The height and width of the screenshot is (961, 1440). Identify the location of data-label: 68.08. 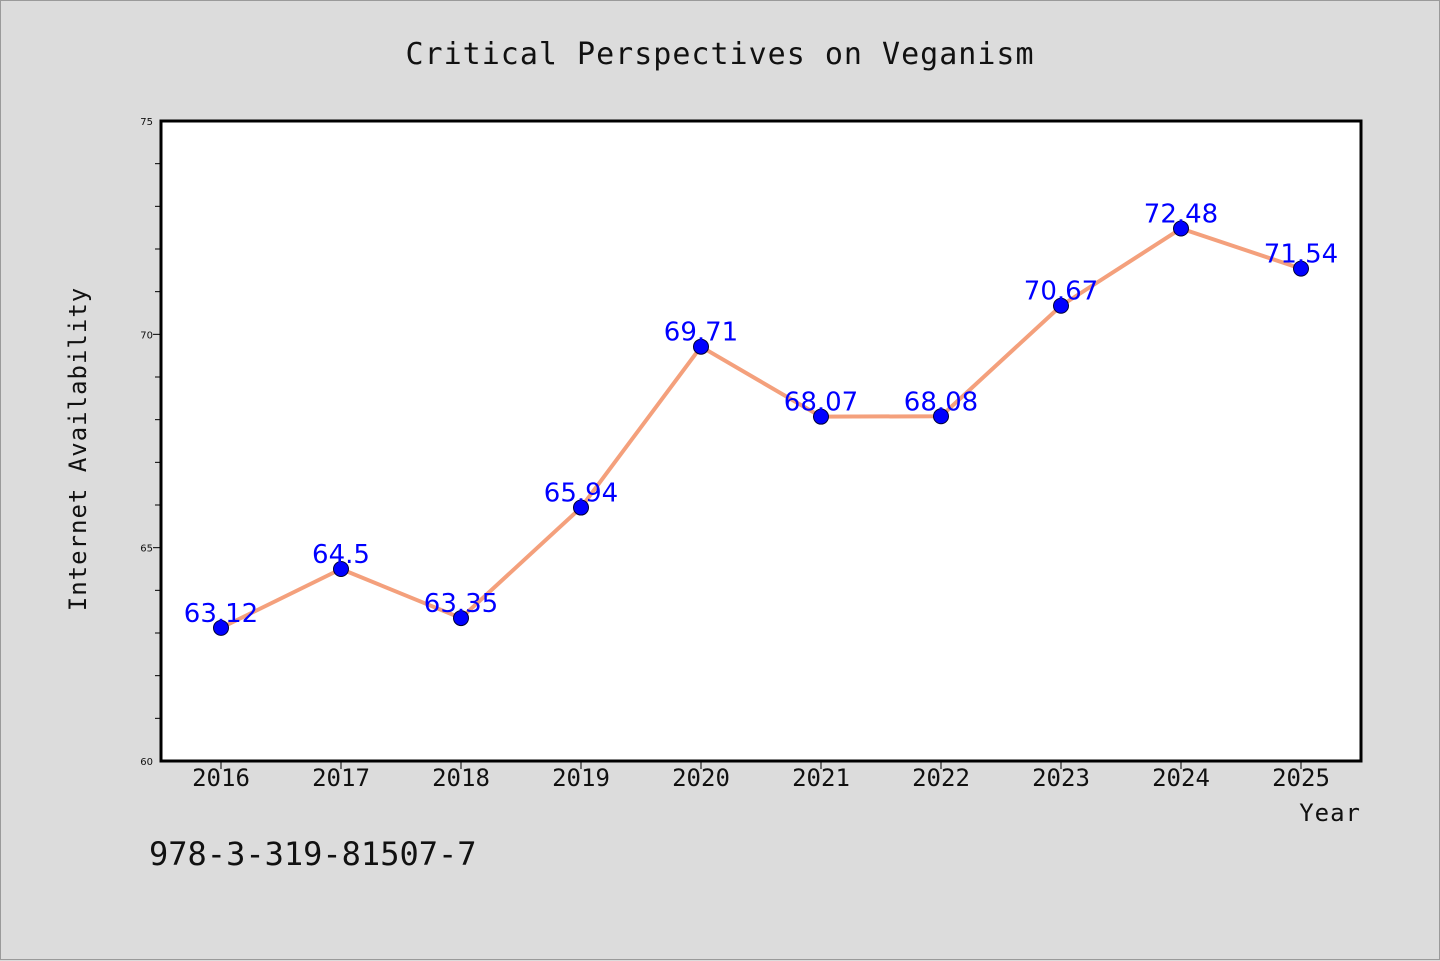
(941, 402).